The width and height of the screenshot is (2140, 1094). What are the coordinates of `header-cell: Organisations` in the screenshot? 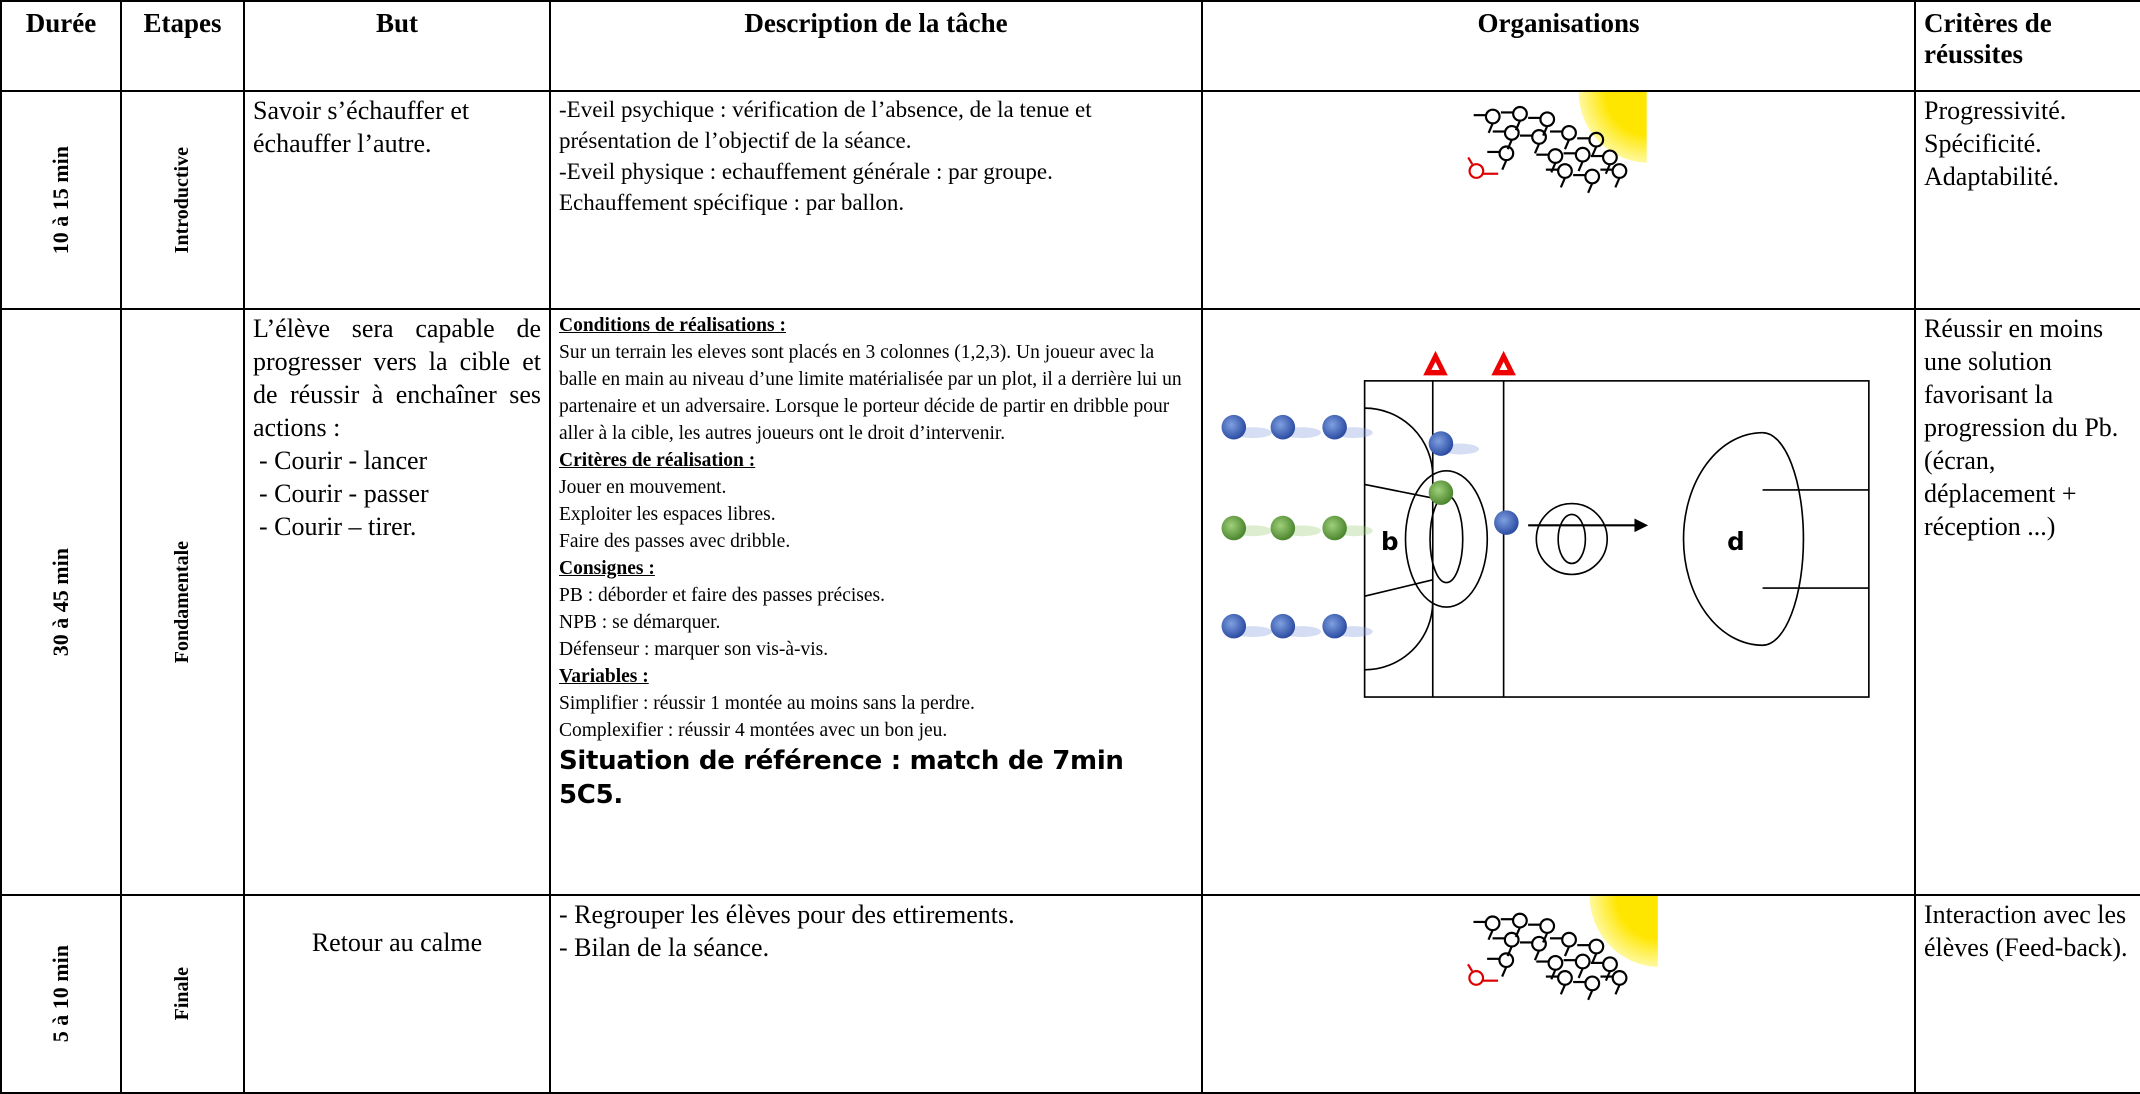 It's located at (1558, 46).